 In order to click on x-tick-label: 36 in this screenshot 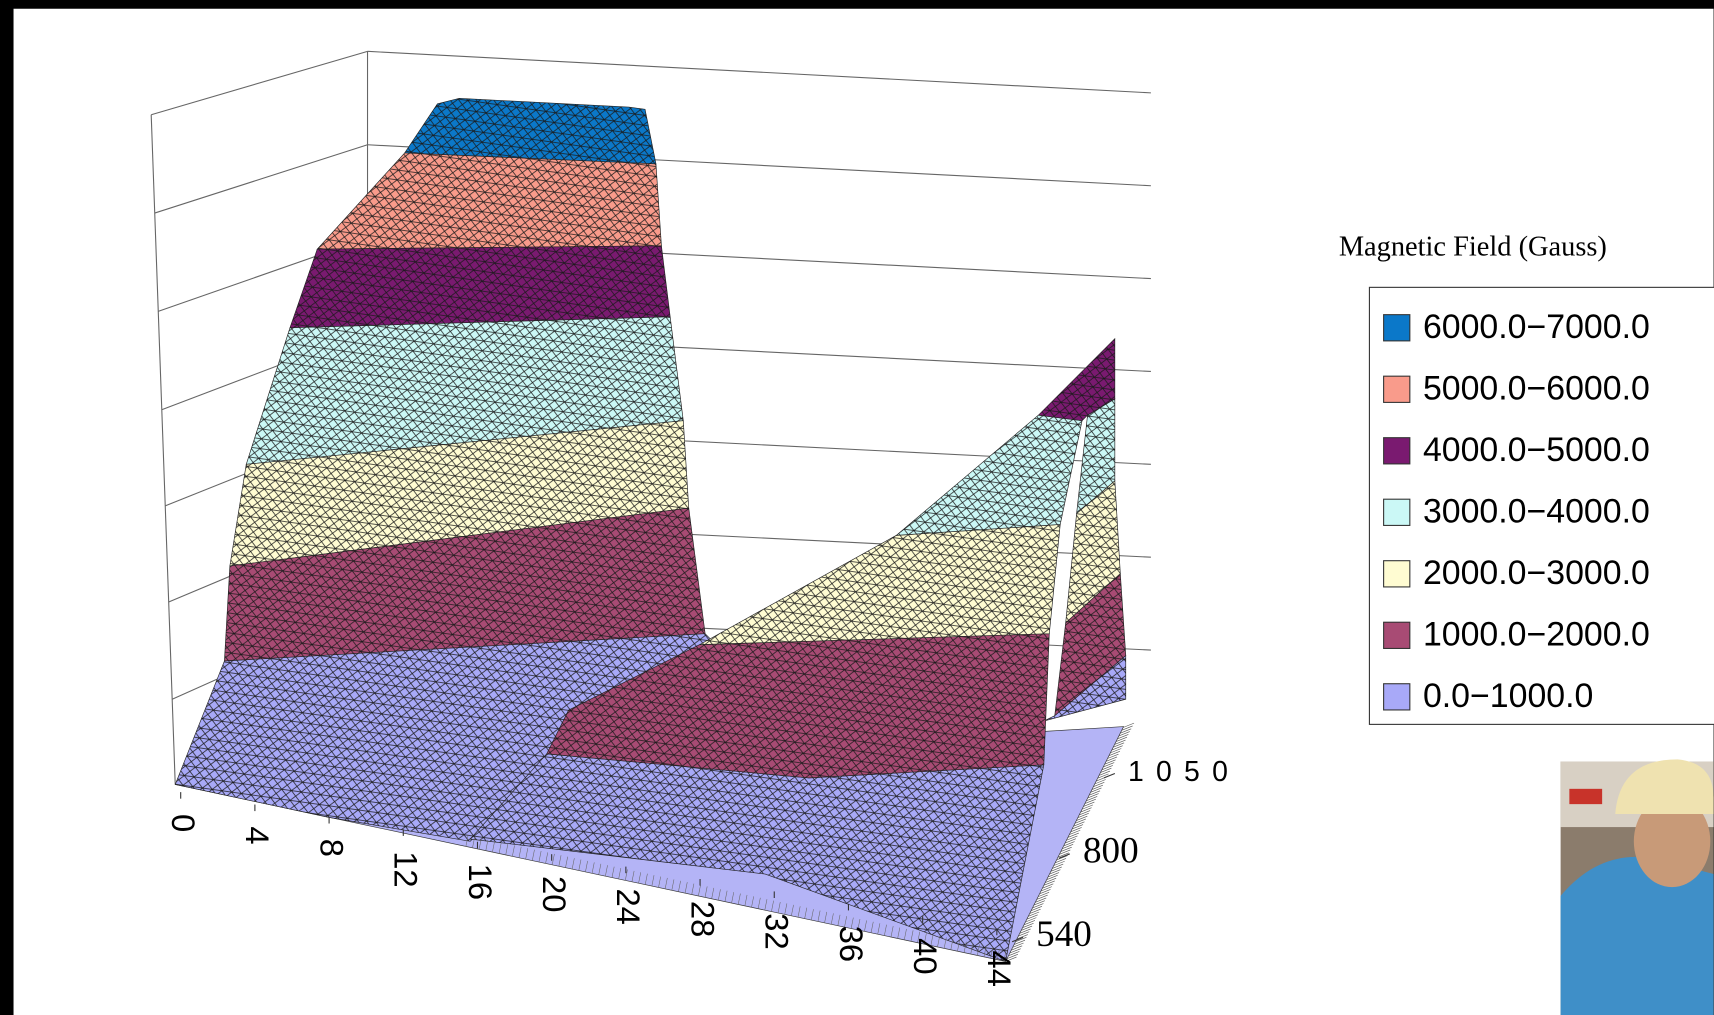, I will do `click(851, 944)`.